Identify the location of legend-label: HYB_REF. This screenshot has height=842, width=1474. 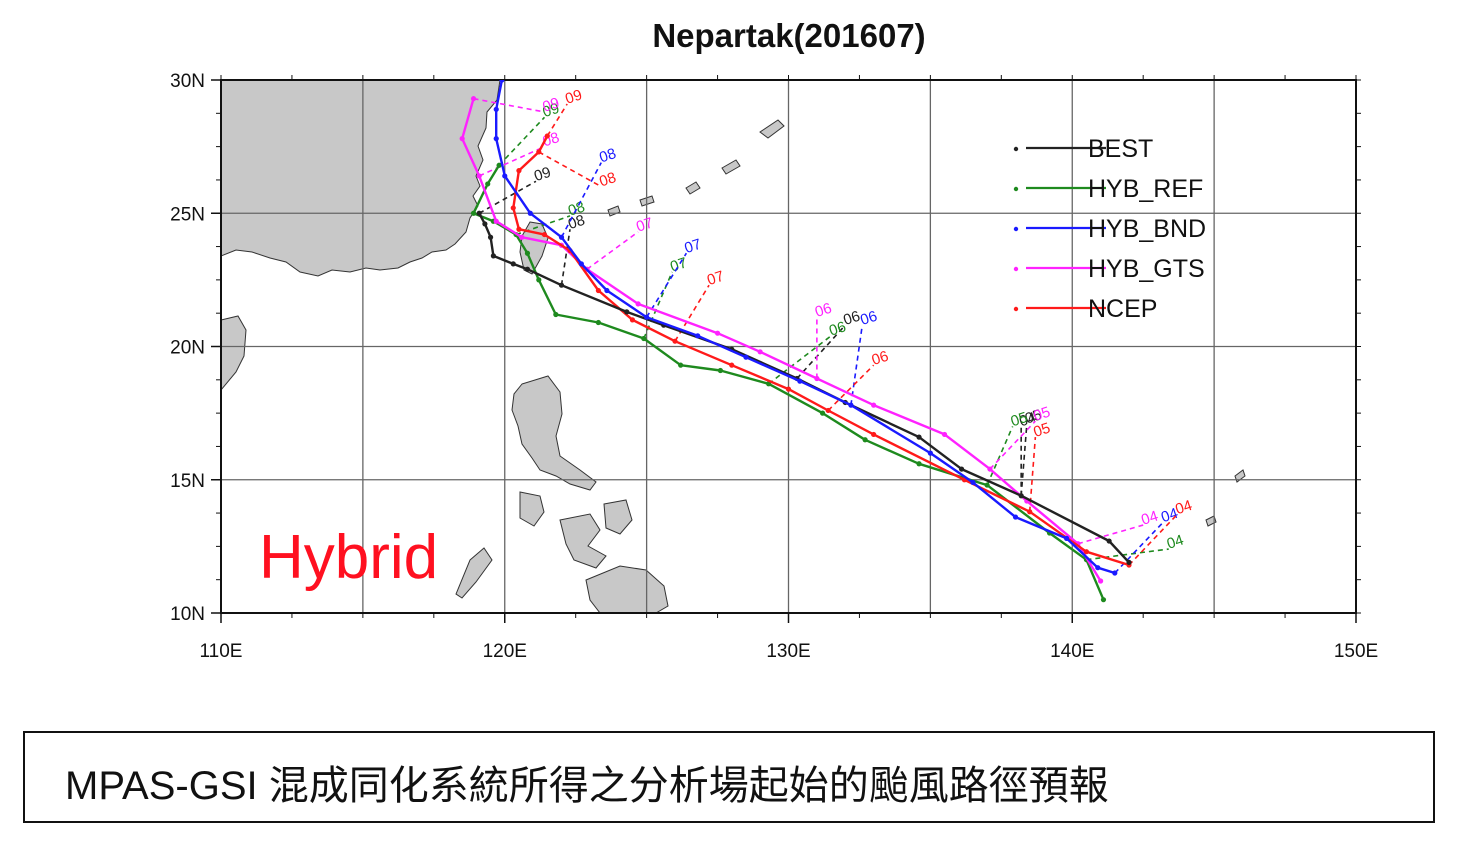
(1145, 189).